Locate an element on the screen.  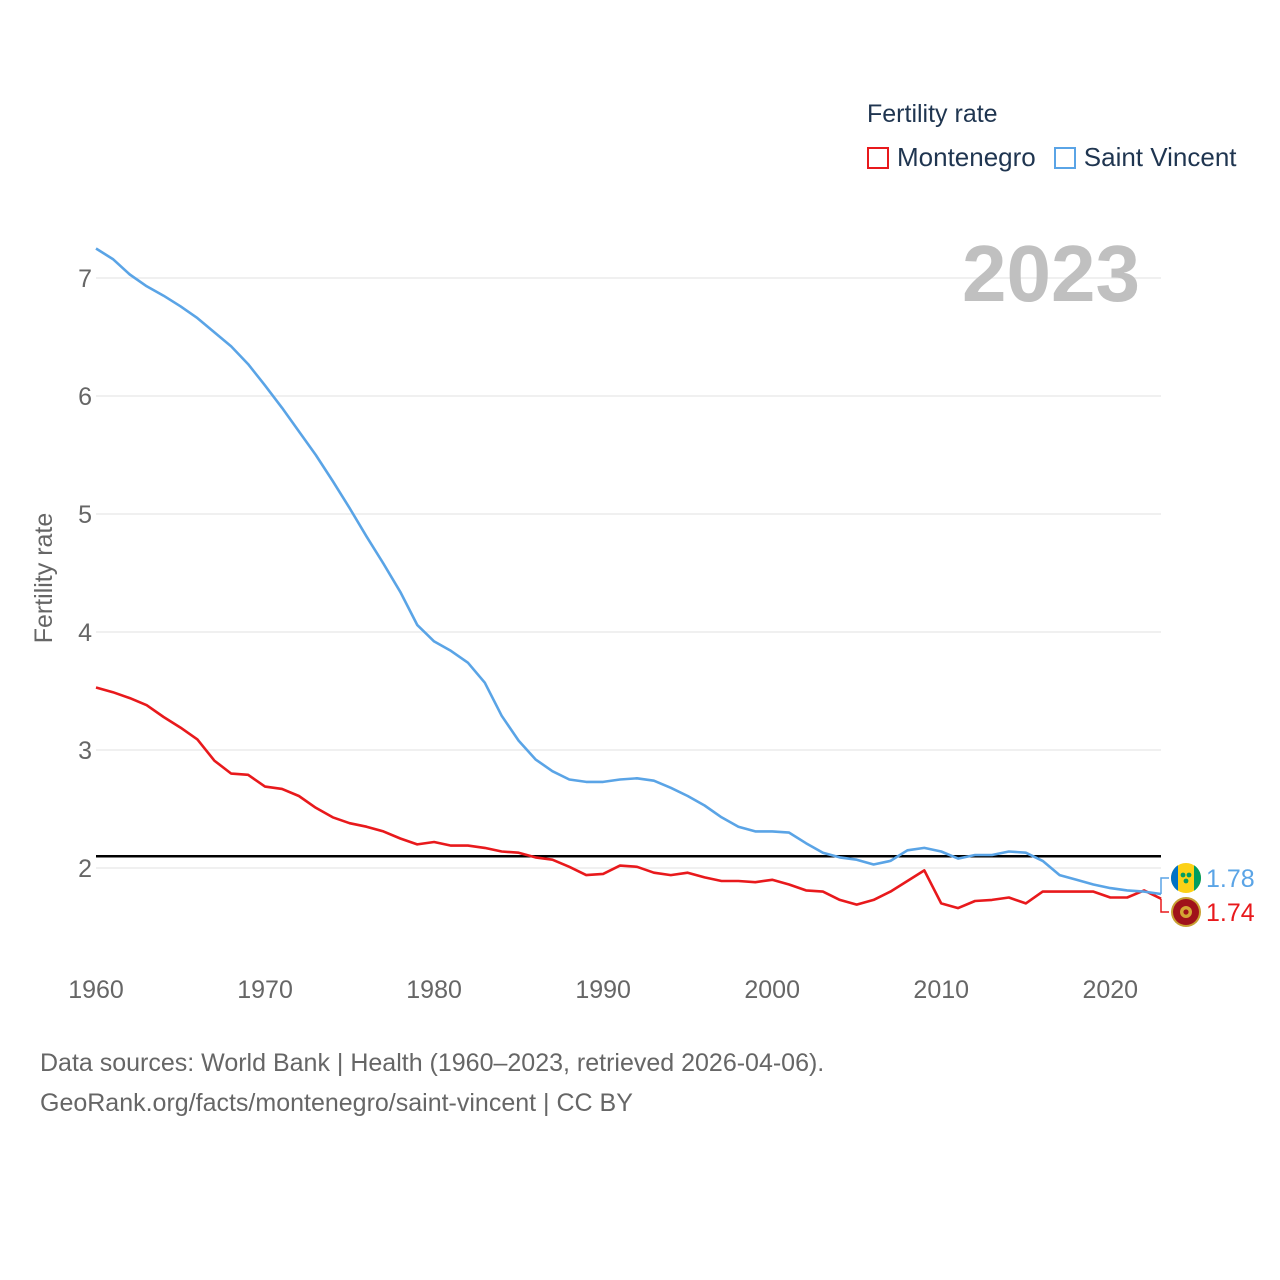
y-tick-label-7: 7 is located at coordinates (85, 279).